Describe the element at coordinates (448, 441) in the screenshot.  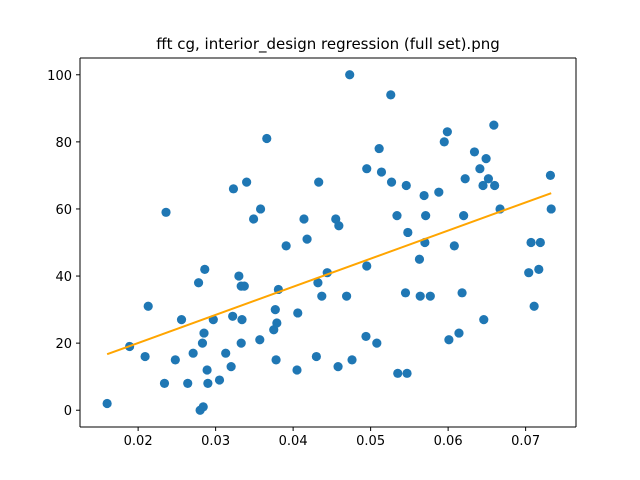
I see `x-tick-label: 0.06` at that location.